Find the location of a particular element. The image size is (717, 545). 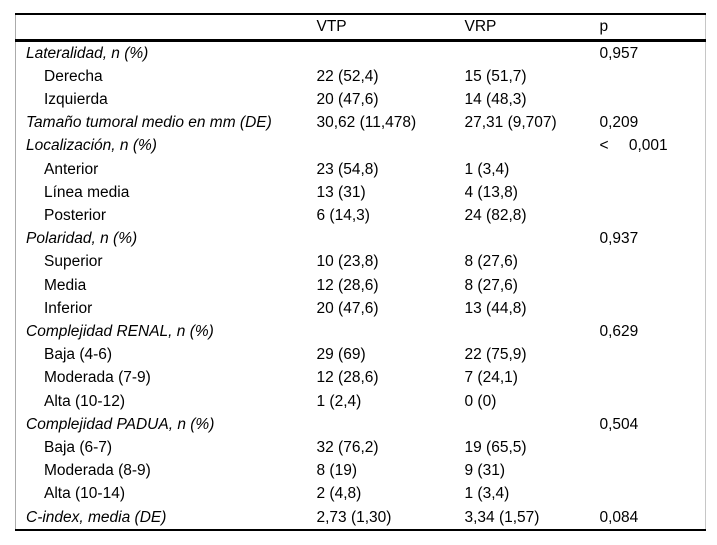

table-row: Media 12 (28,6) 8 (27,6) is located at coordinates (361, 285).